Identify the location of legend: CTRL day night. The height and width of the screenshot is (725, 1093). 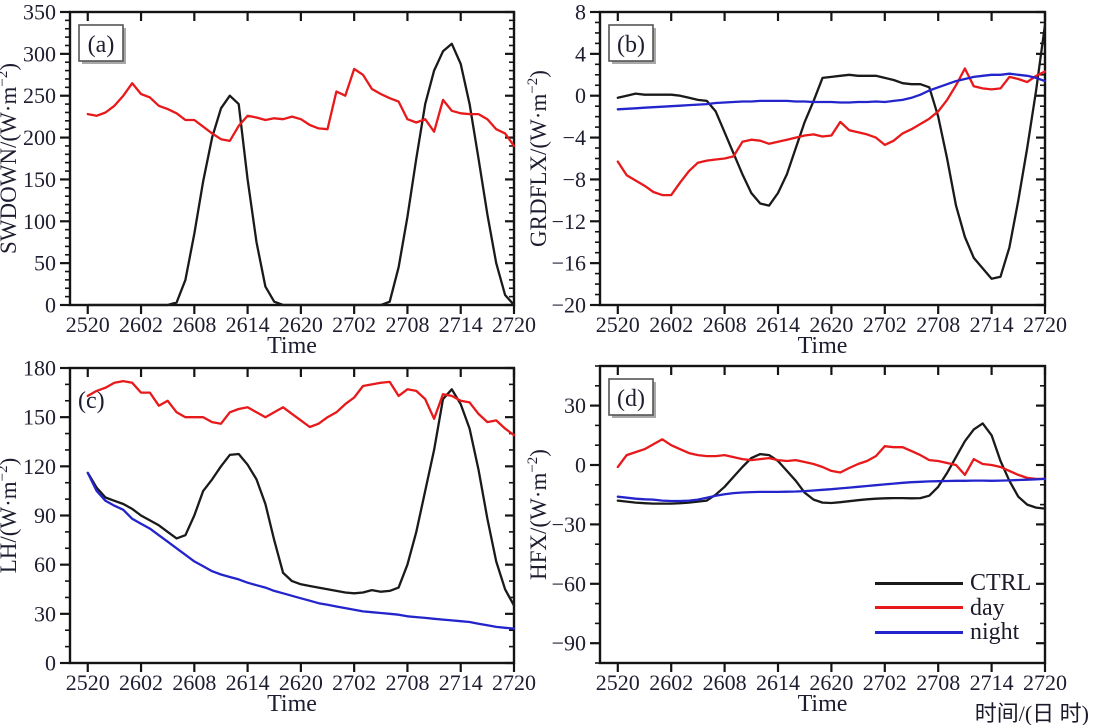
(953, 608).